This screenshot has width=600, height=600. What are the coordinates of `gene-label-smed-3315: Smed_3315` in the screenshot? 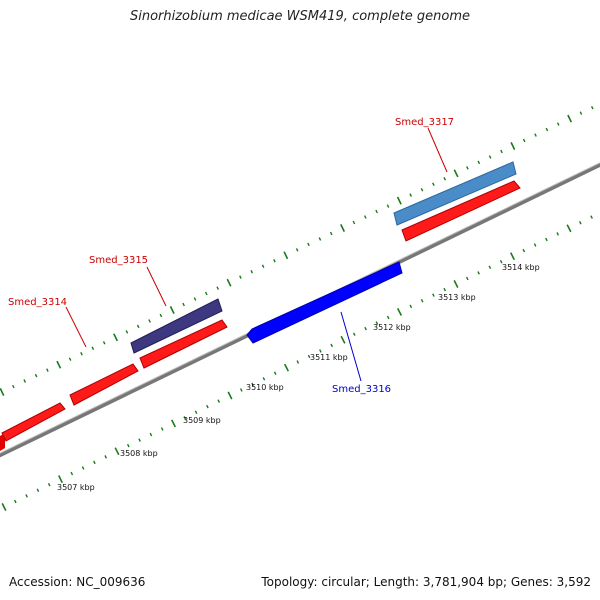 It's located at (118, 260).